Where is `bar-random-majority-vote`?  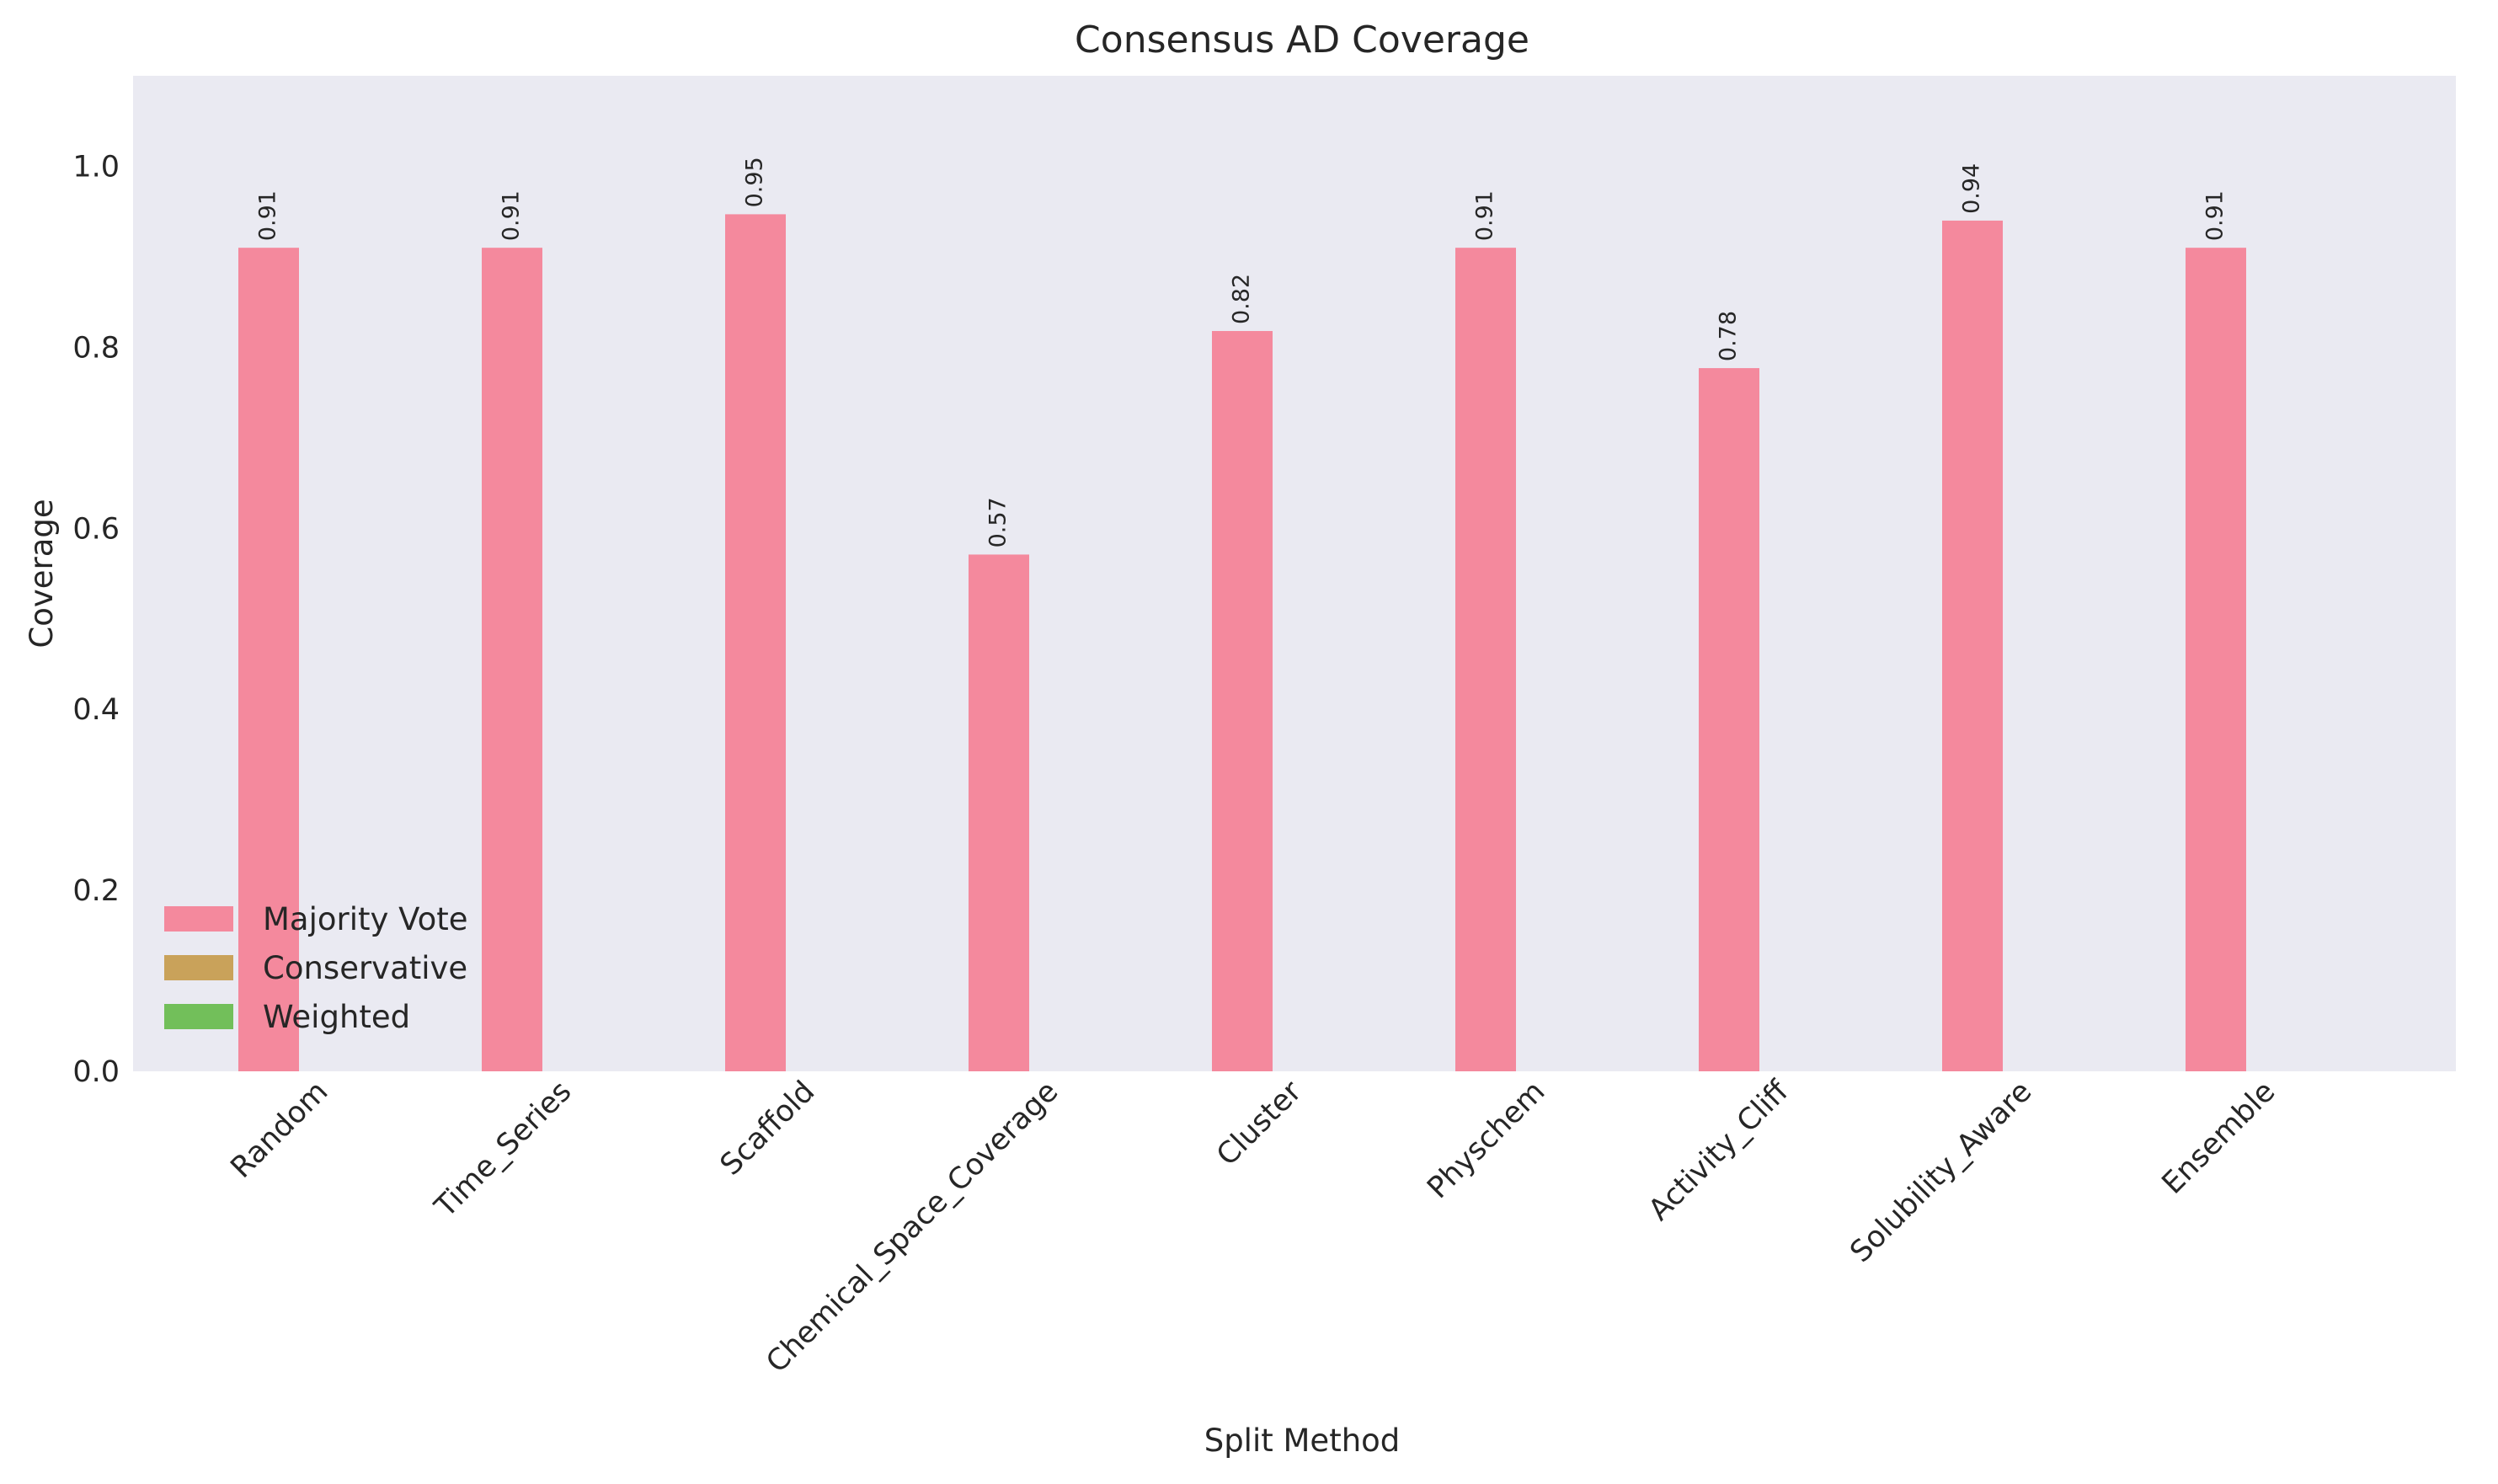
bar-random-majority-vote is located at coordinates (268, 660).